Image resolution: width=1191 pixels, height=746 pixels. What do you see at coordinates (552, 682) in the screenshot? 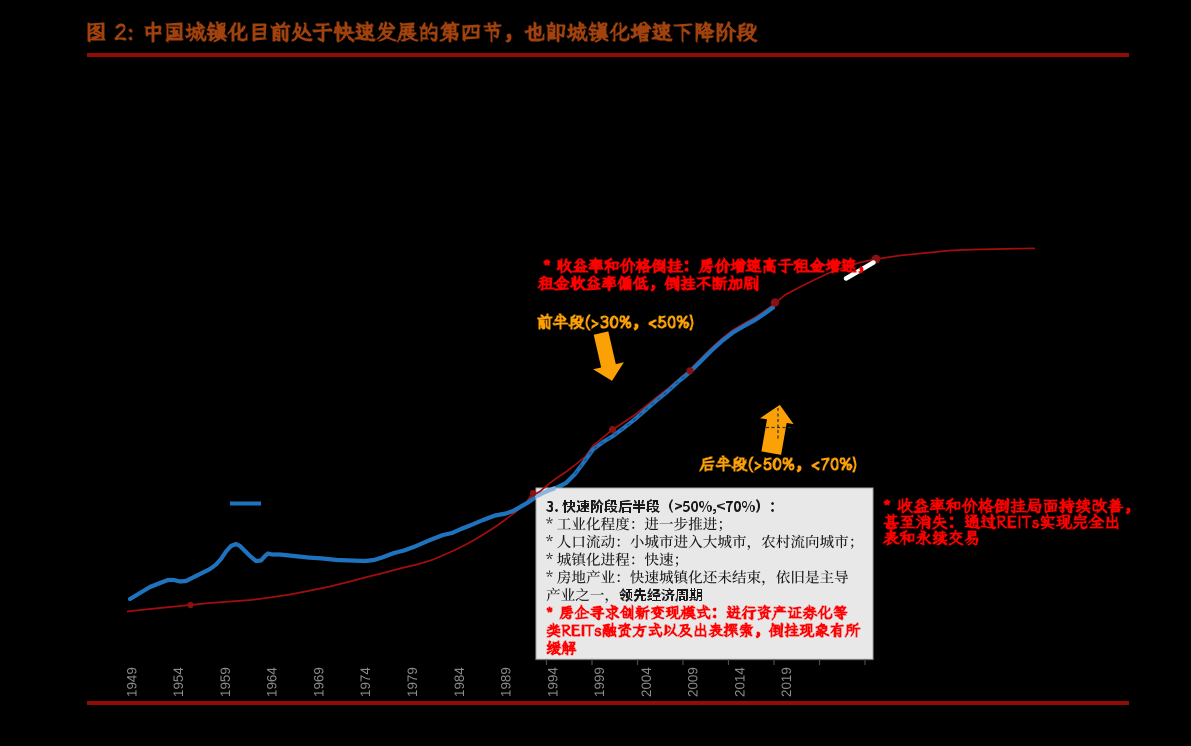
I see `svg-text: 1994` at bounding box center [552, 682].